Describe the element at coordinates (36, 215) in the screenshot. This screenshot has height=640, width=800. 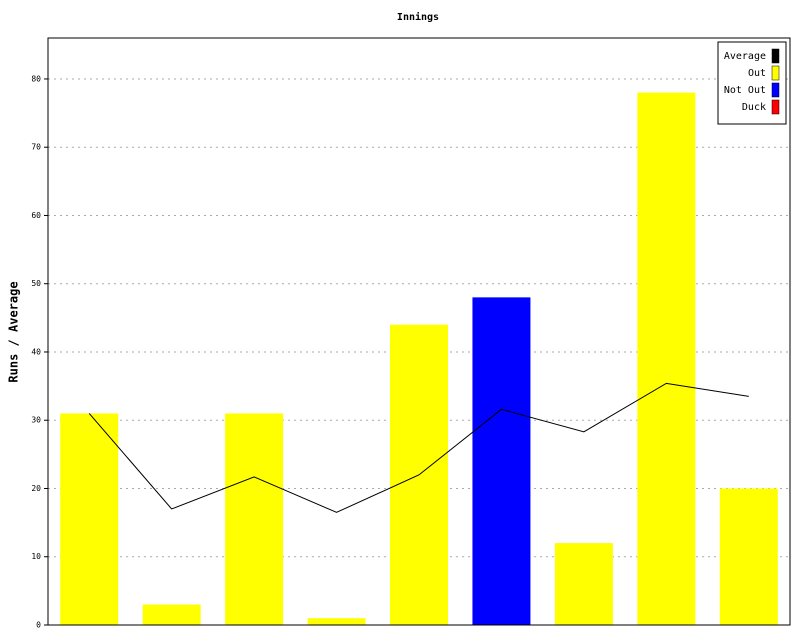
I see `y-tick-label: 60` at that location.